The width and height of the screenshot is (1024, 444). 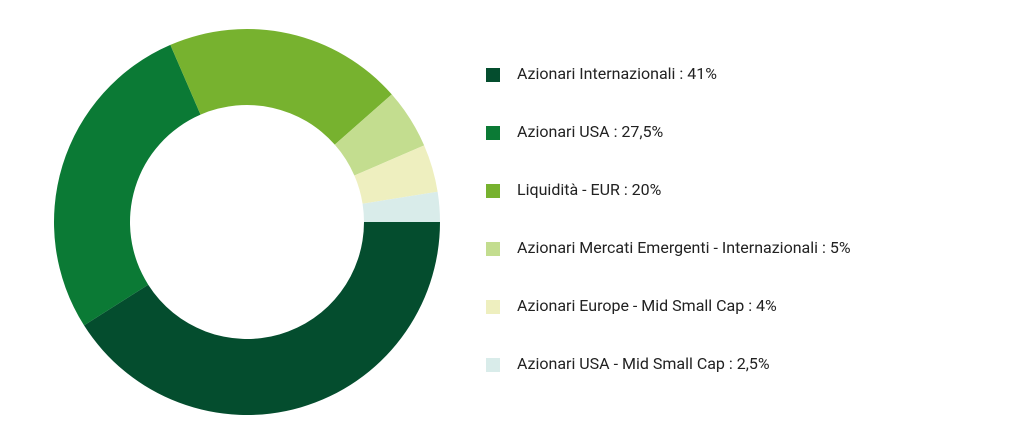 I want to click on legend-label: Azionari USA - Mid Small Cap : 2,5%, so click(x=643, y=363).